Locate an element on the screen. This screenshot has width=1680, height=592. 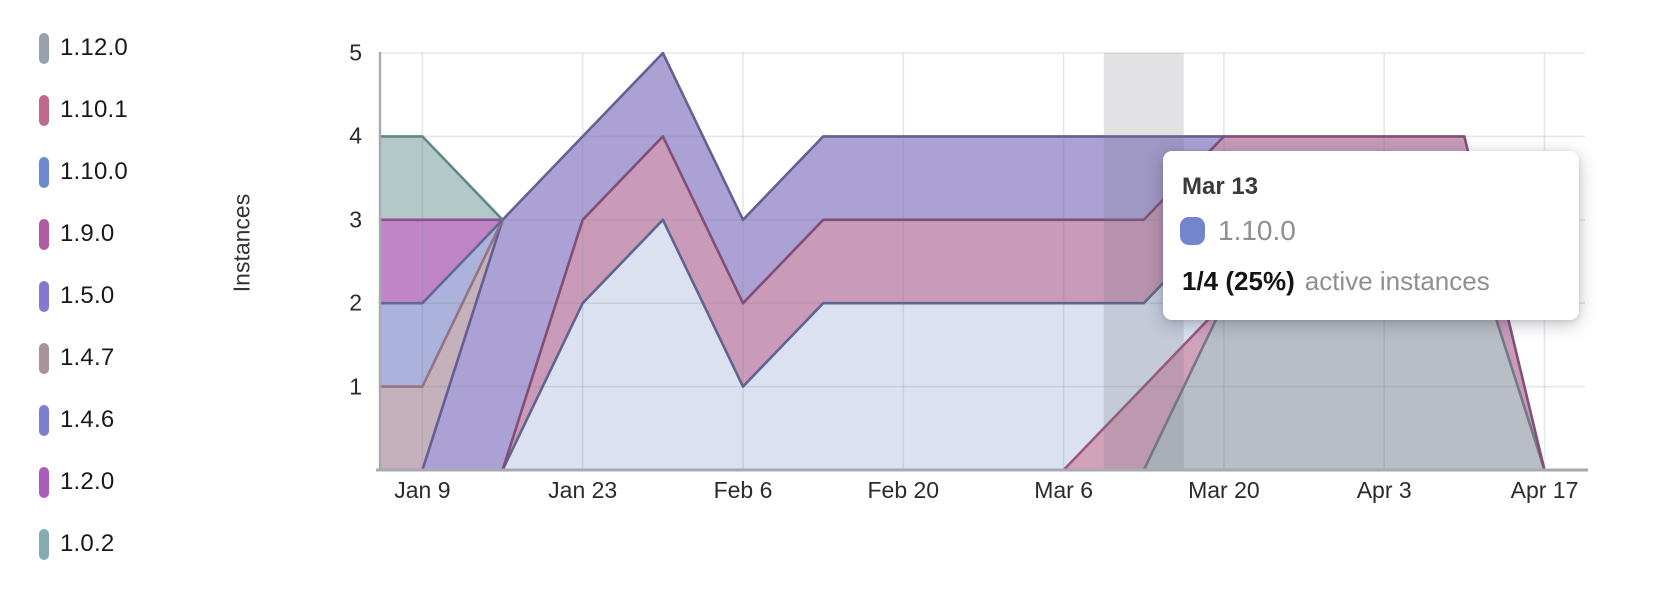
y-tick-label: 3 is located at coordinates (355, 219).